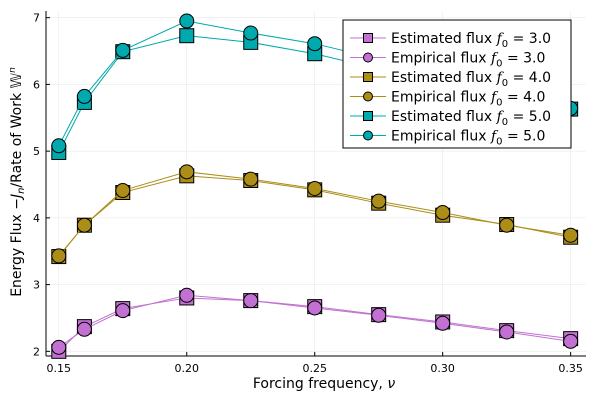 Image resolution: width=600 pixels, height=400 pixels. Describe the element at coordinates (21, 191) in the screenshot. I see `y-axis-label-sub-n: n` at that location.